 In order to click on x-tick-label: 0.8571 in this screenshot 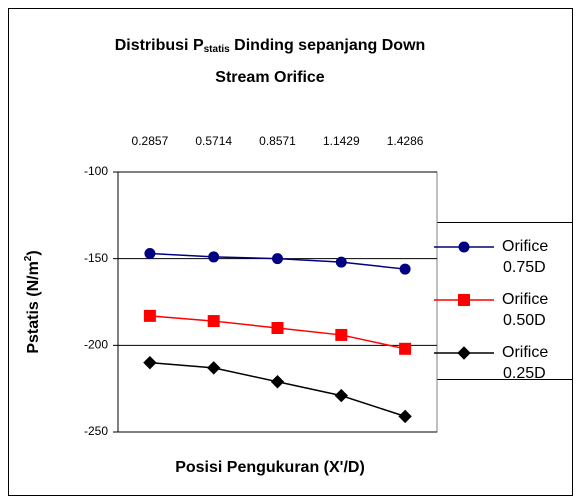, I will do `click(277, 141)`.